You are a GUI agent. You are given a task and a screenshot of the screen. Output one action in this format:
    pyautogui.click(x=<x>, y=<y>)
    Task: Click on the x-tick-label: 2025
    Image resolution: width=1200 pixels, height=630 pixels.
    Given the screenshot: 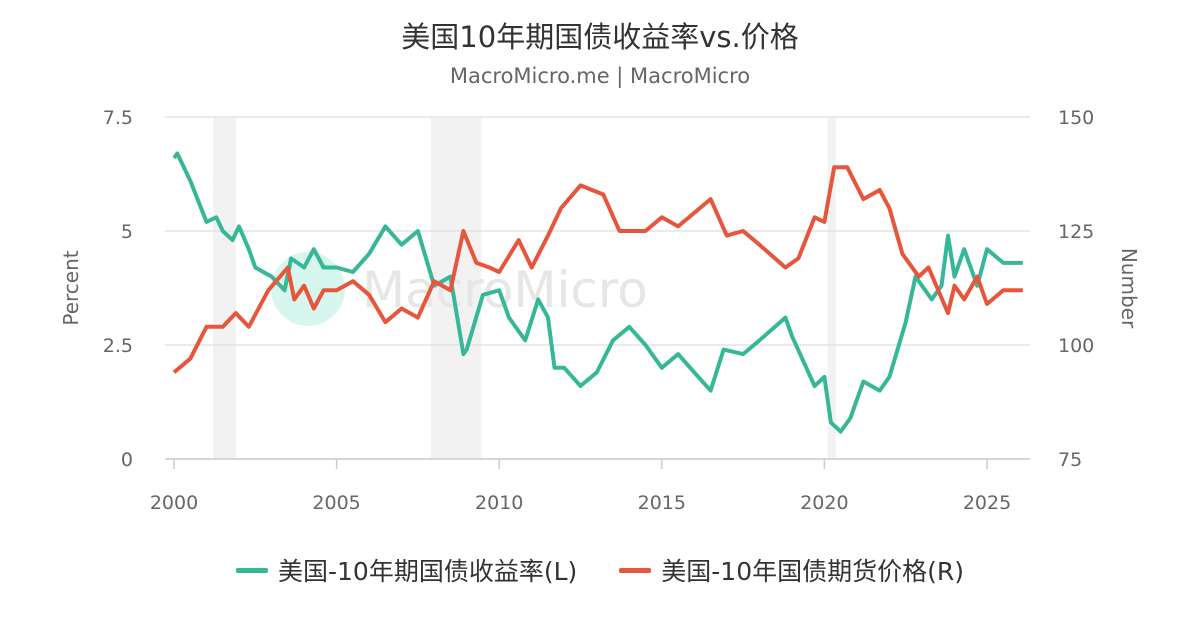 What is the action you would take?
    pyautogui.click(x=987, y=503)
    